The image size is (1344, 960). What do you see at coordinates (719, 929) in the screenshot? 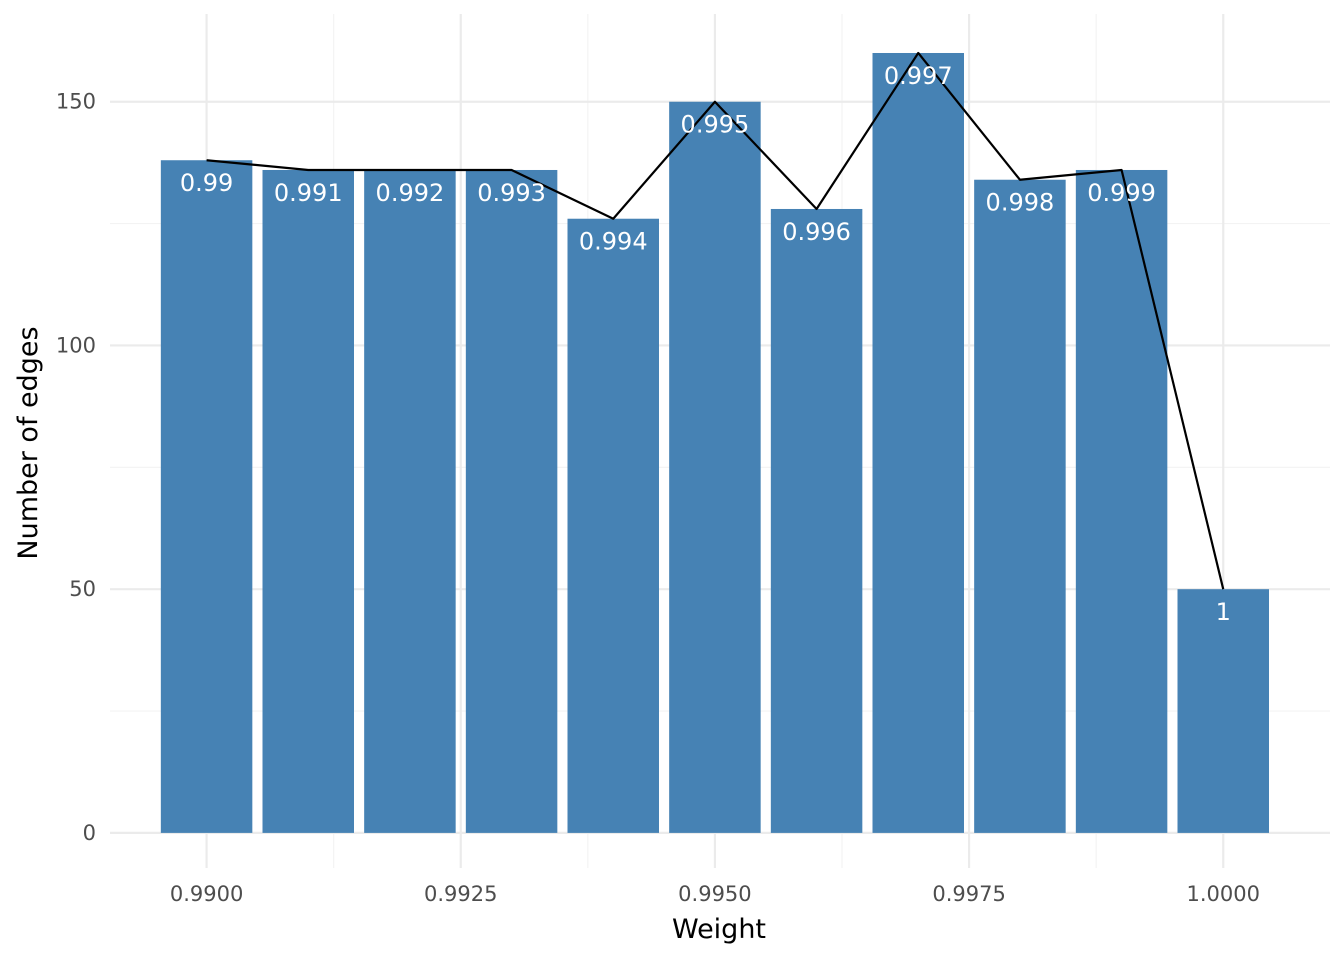
I see `x-axis-title: Weight` at bounding box center [719, 929].